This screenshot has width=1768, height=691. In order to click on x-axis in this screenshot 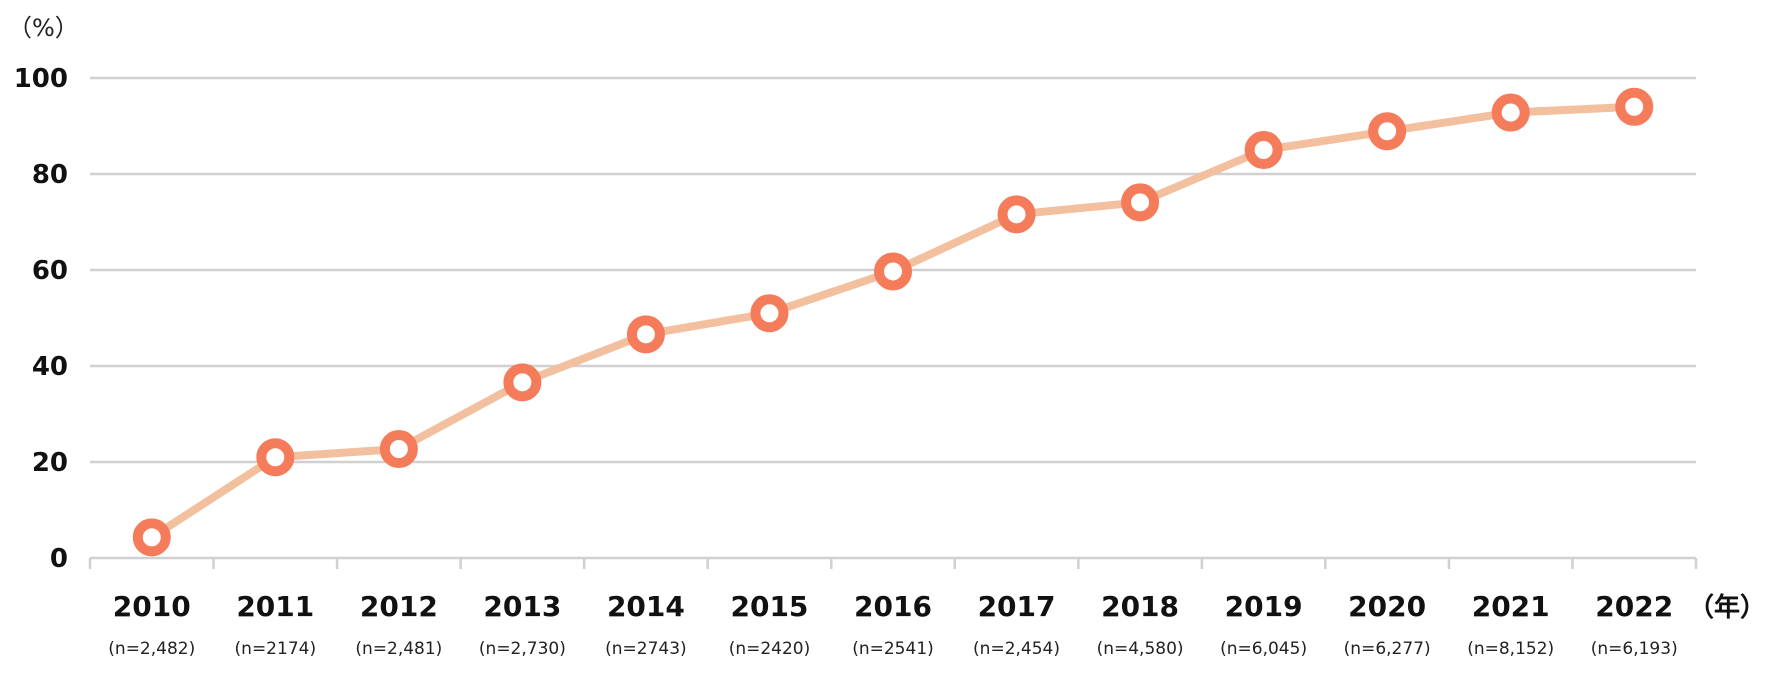, I will do `click(893, 562)`.